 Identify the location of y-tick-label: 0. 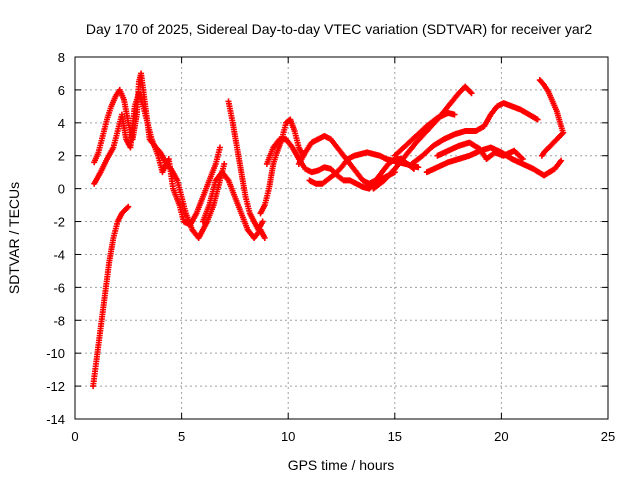
(61, 189).